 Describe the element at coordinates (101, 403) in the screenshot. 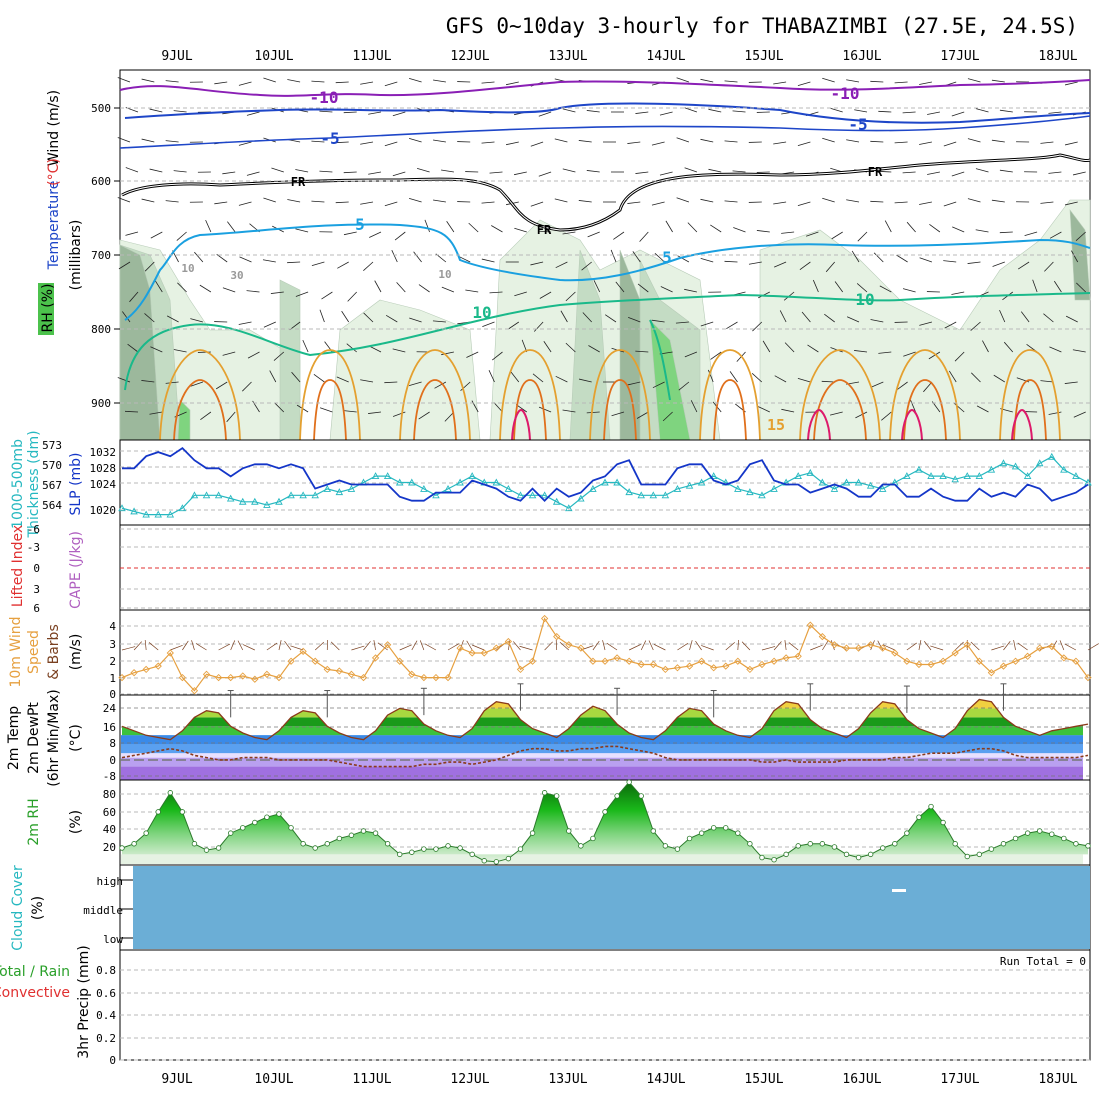

I see `pressure-tick-label: 900` at that location.